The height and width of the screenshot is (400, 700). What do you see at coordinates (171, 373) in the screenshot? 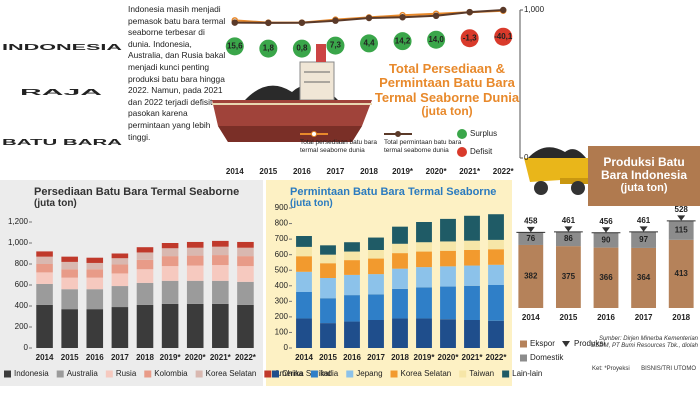
I see `legend-label: Kolombia` at bounding box center [171, 373].